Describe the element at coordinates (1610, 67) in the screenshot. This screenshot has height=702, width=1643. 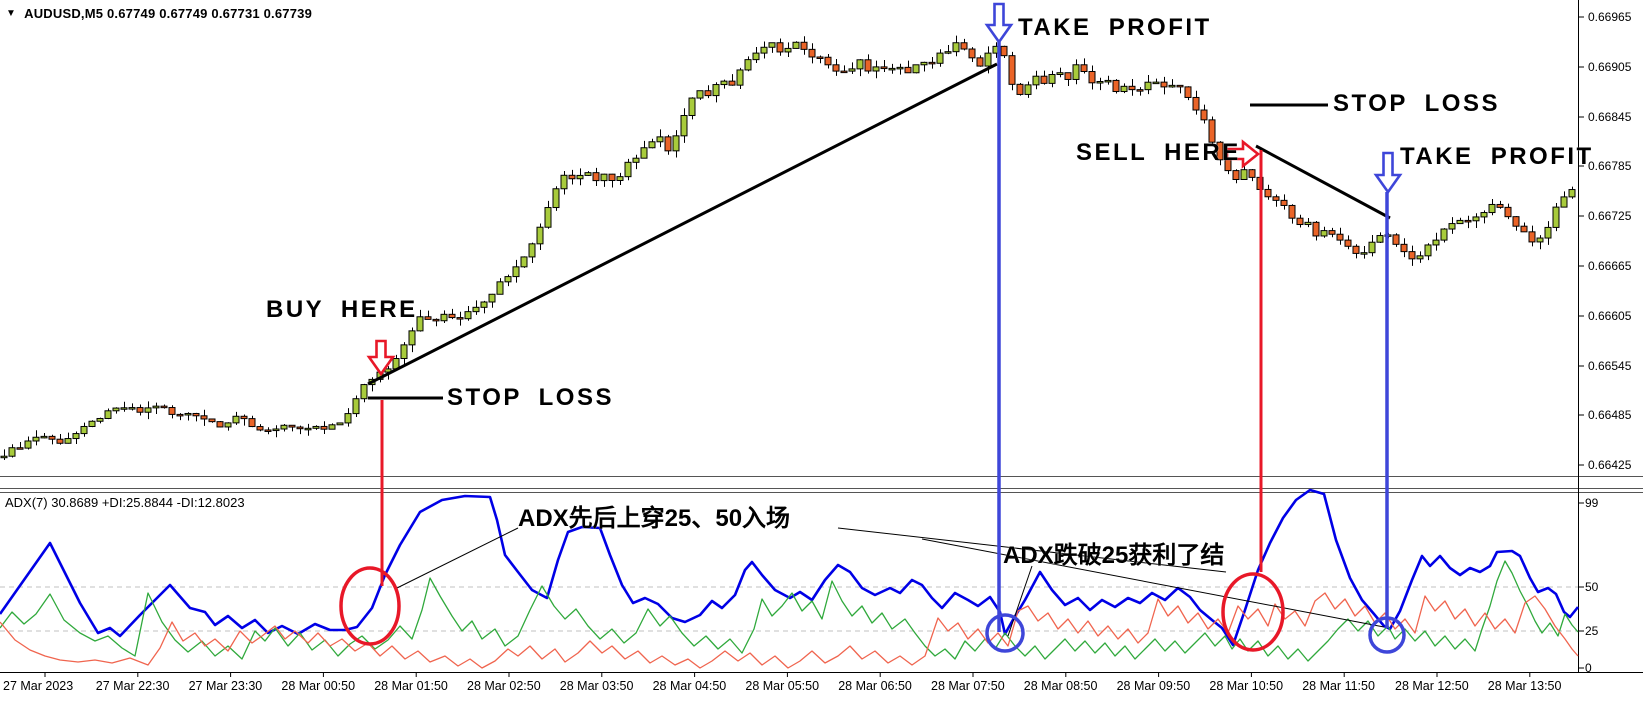
I see `price-axis-label: 0.66905` at that location.